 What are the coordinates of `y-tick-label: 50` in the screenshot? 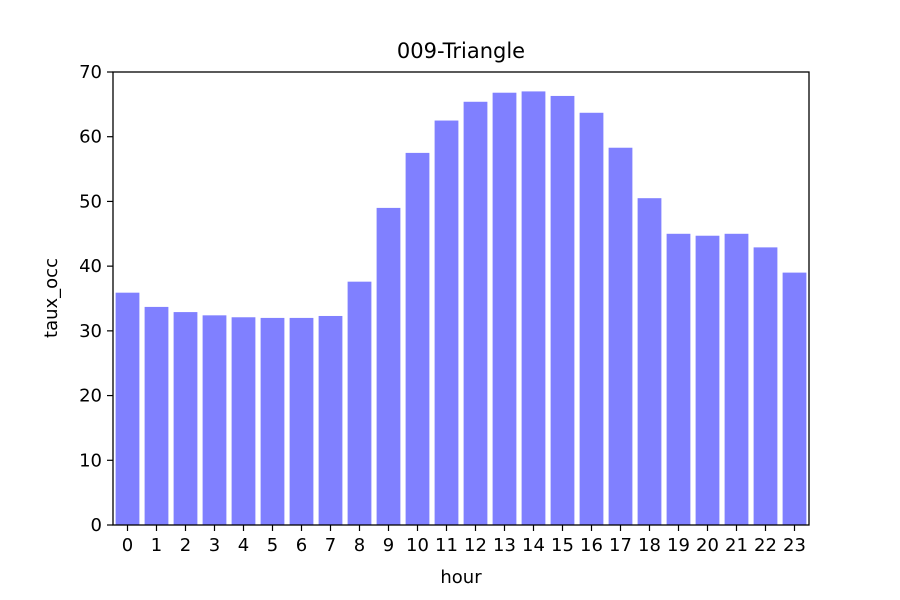 It's located at (90, 201).